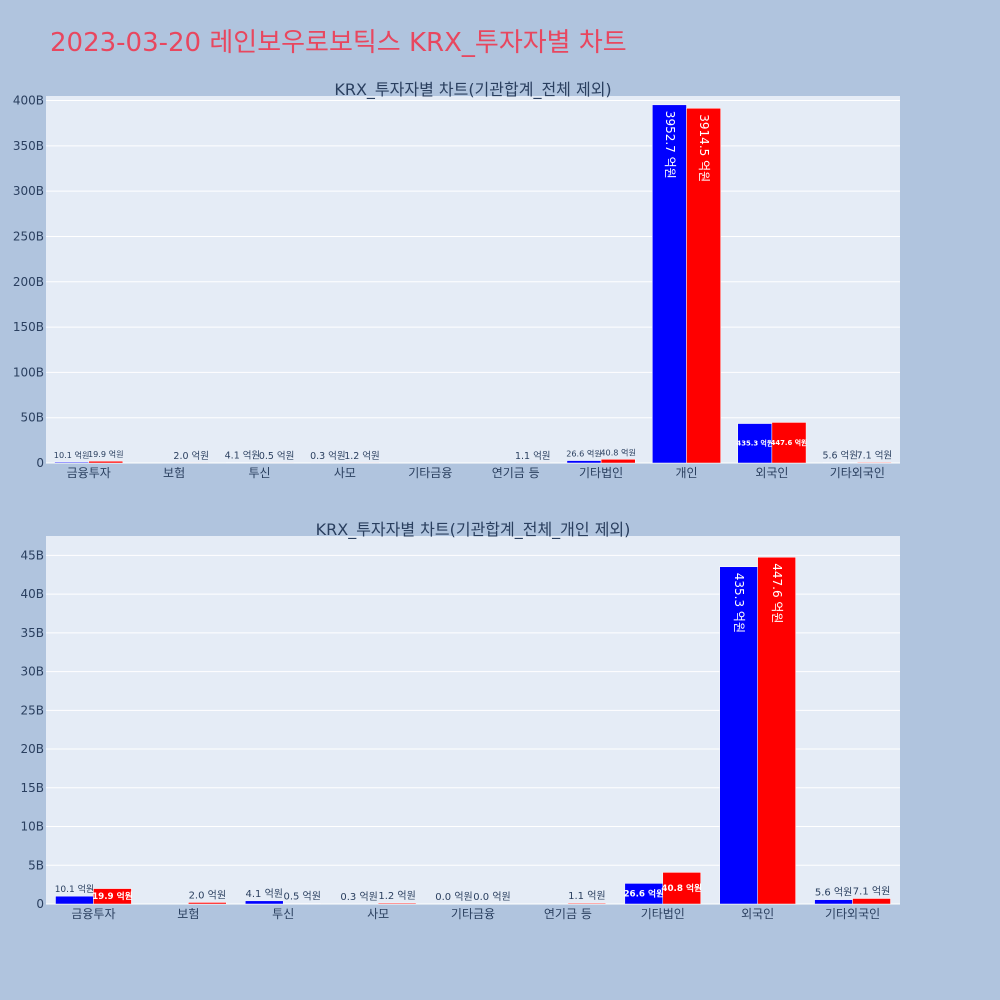 The image size is (1000, 1000). What do you see at coordinates (686, 473) in the screenshot?
I see `x-tick-label: 개인` at bounding box center [686, 473].